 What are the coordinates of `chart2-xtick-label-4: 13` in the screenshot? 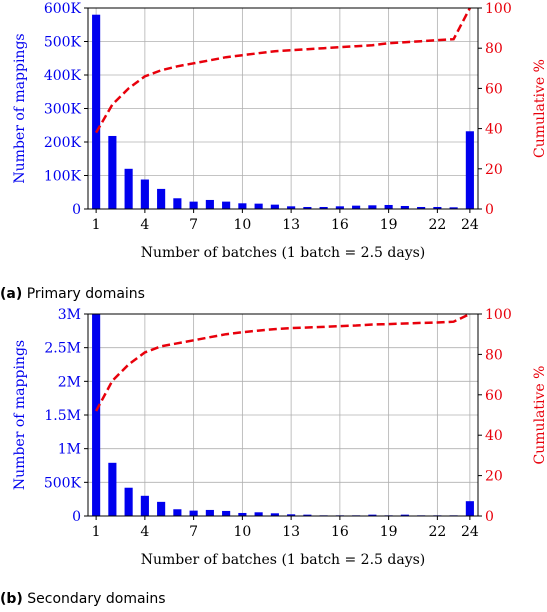 It's located at (291, 532).